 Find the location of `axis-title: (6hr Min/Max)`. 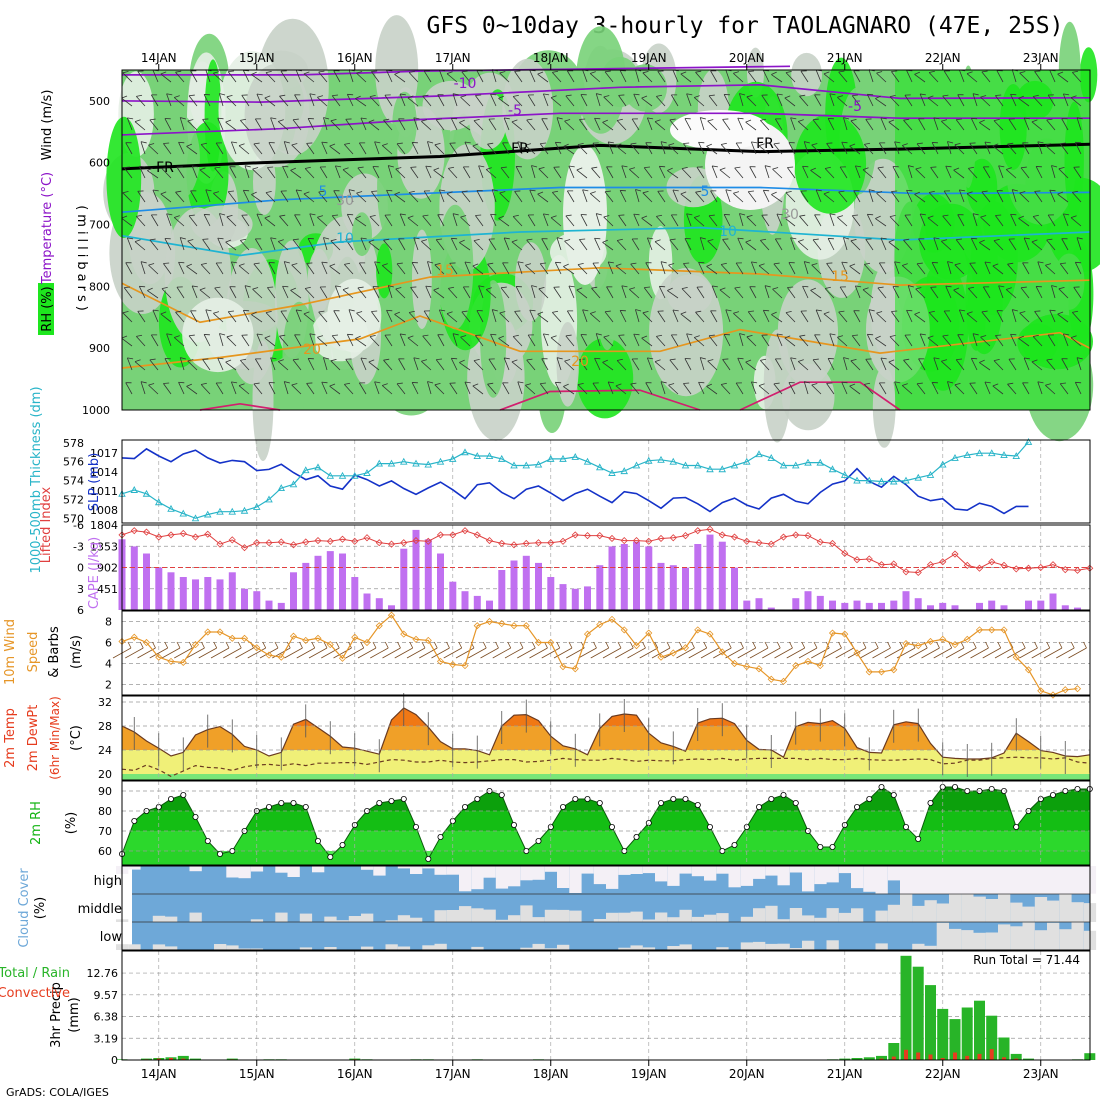

axis-title: (6hr Min/Max) is located at coordinates (55, 738).